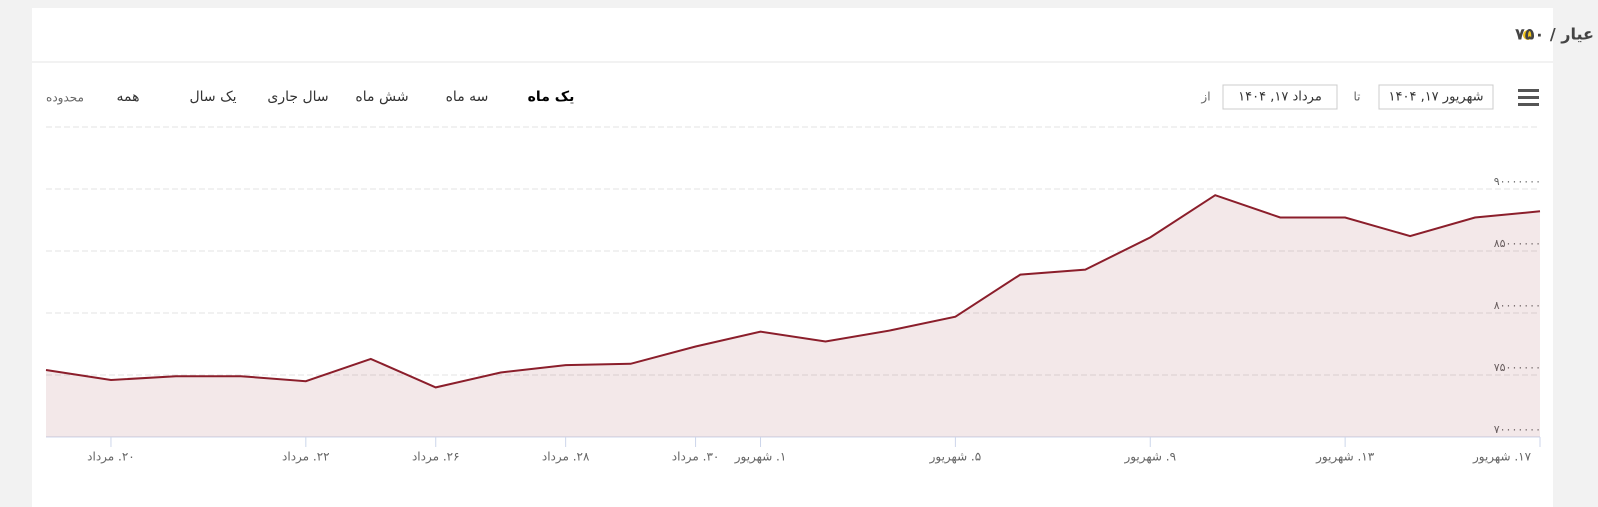 The width and height of the screenshot is (1598, 507). Describe the element at coordinates (1502, 457) in the screenshot. I see `x-tick-label: ۱۷. شهریور` at that location.